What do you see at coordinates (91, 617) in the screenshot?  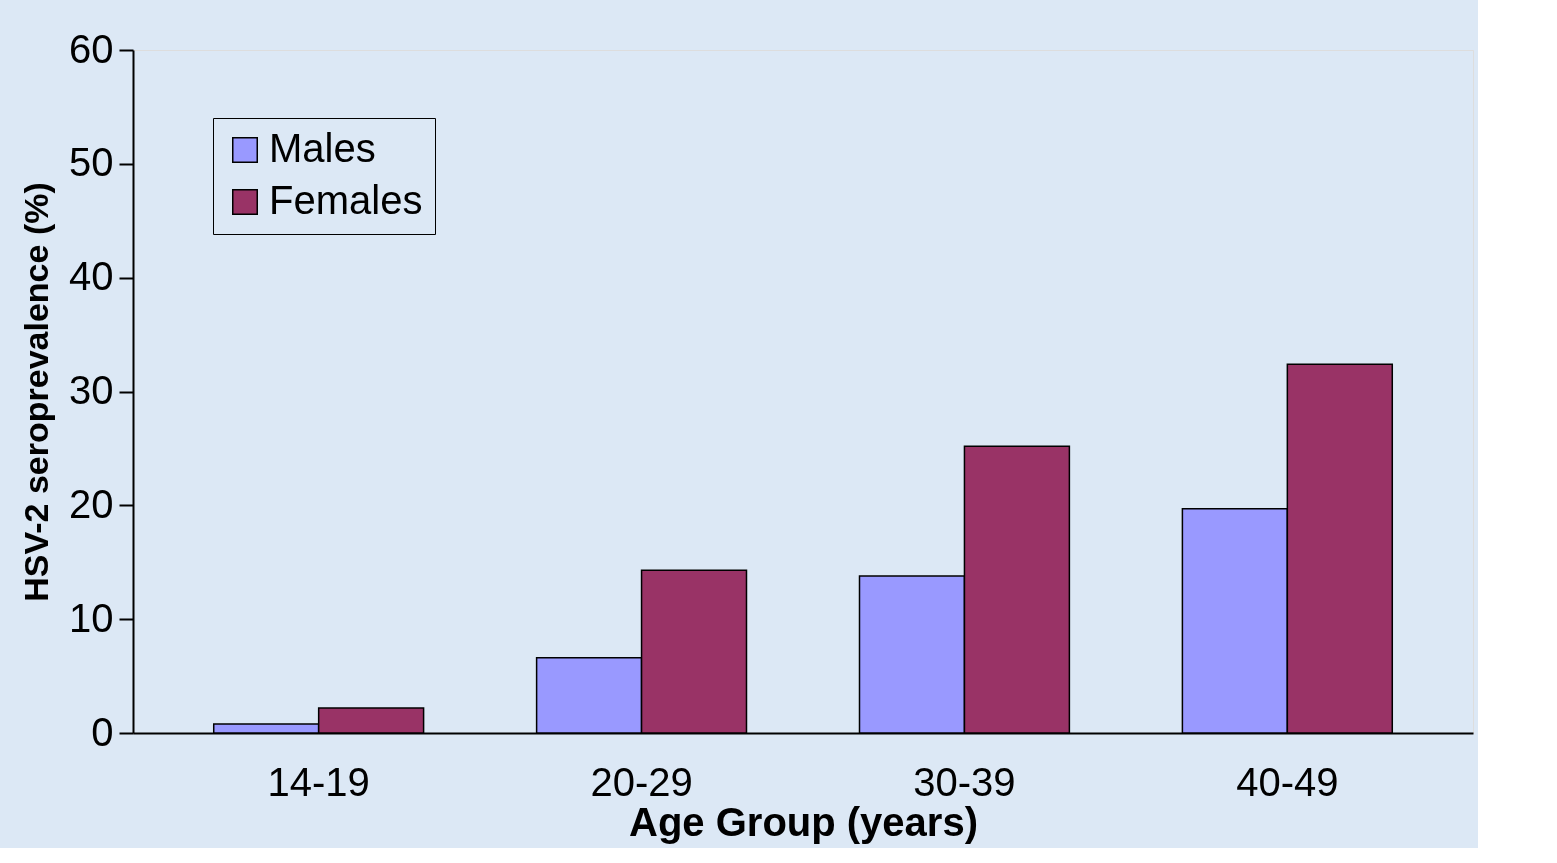 I see `y-tick-label: 10` at bounding box center [91, 617].